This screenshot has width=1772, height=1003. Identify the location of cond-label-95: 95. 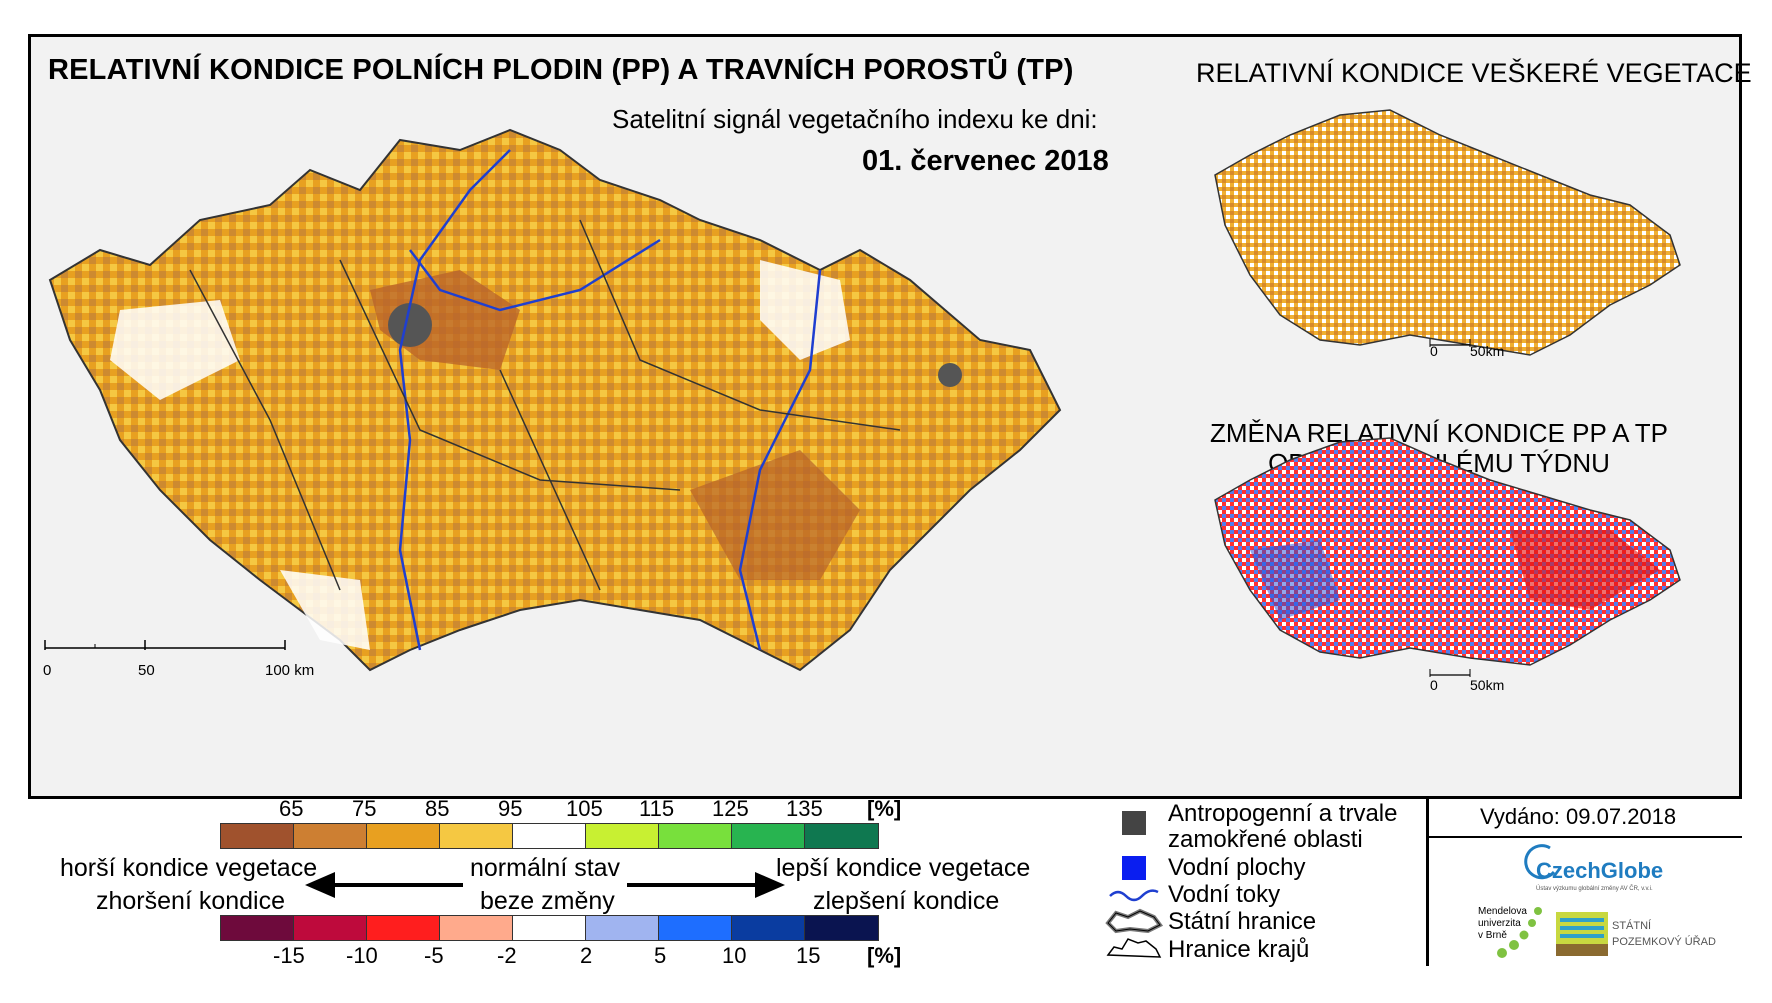
(510, 808).